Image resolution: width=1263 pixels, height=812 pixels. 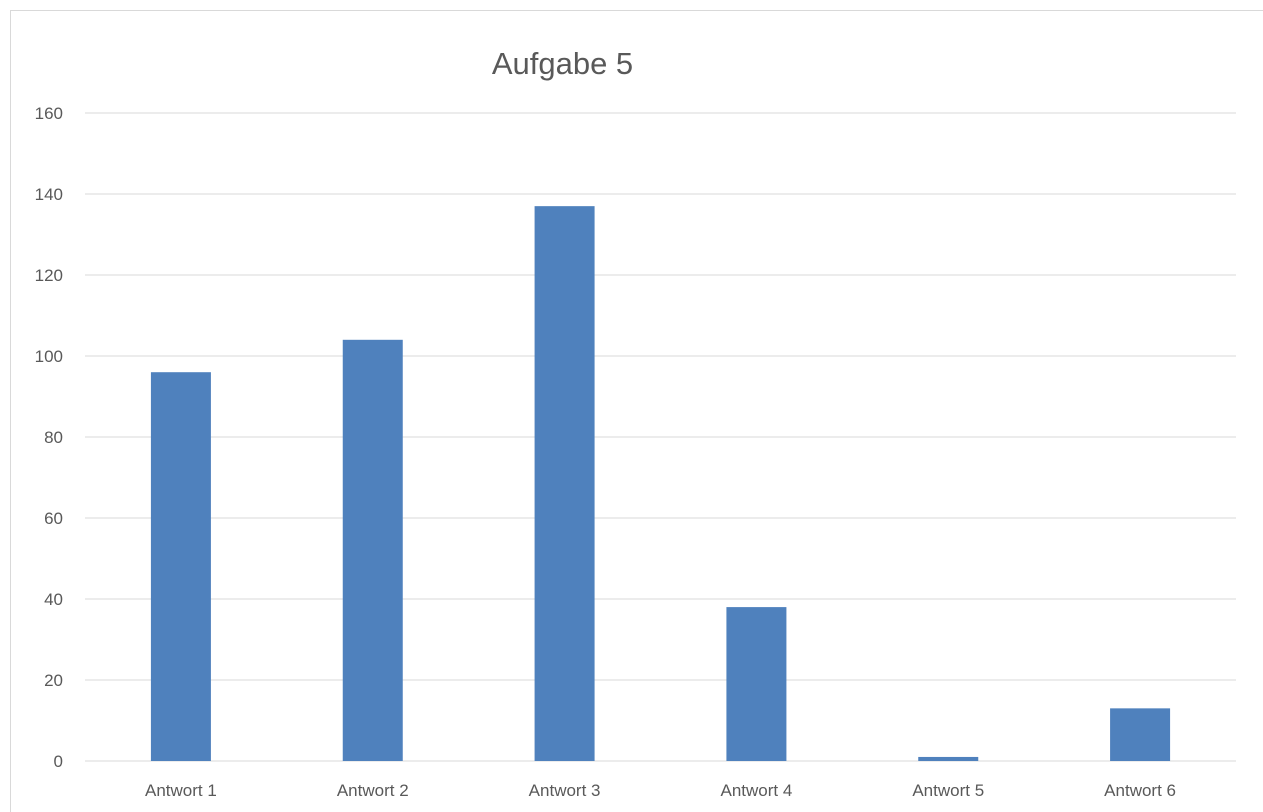 I want to click on x-tick-label: Antwort 3, so click(x=565, y=790).